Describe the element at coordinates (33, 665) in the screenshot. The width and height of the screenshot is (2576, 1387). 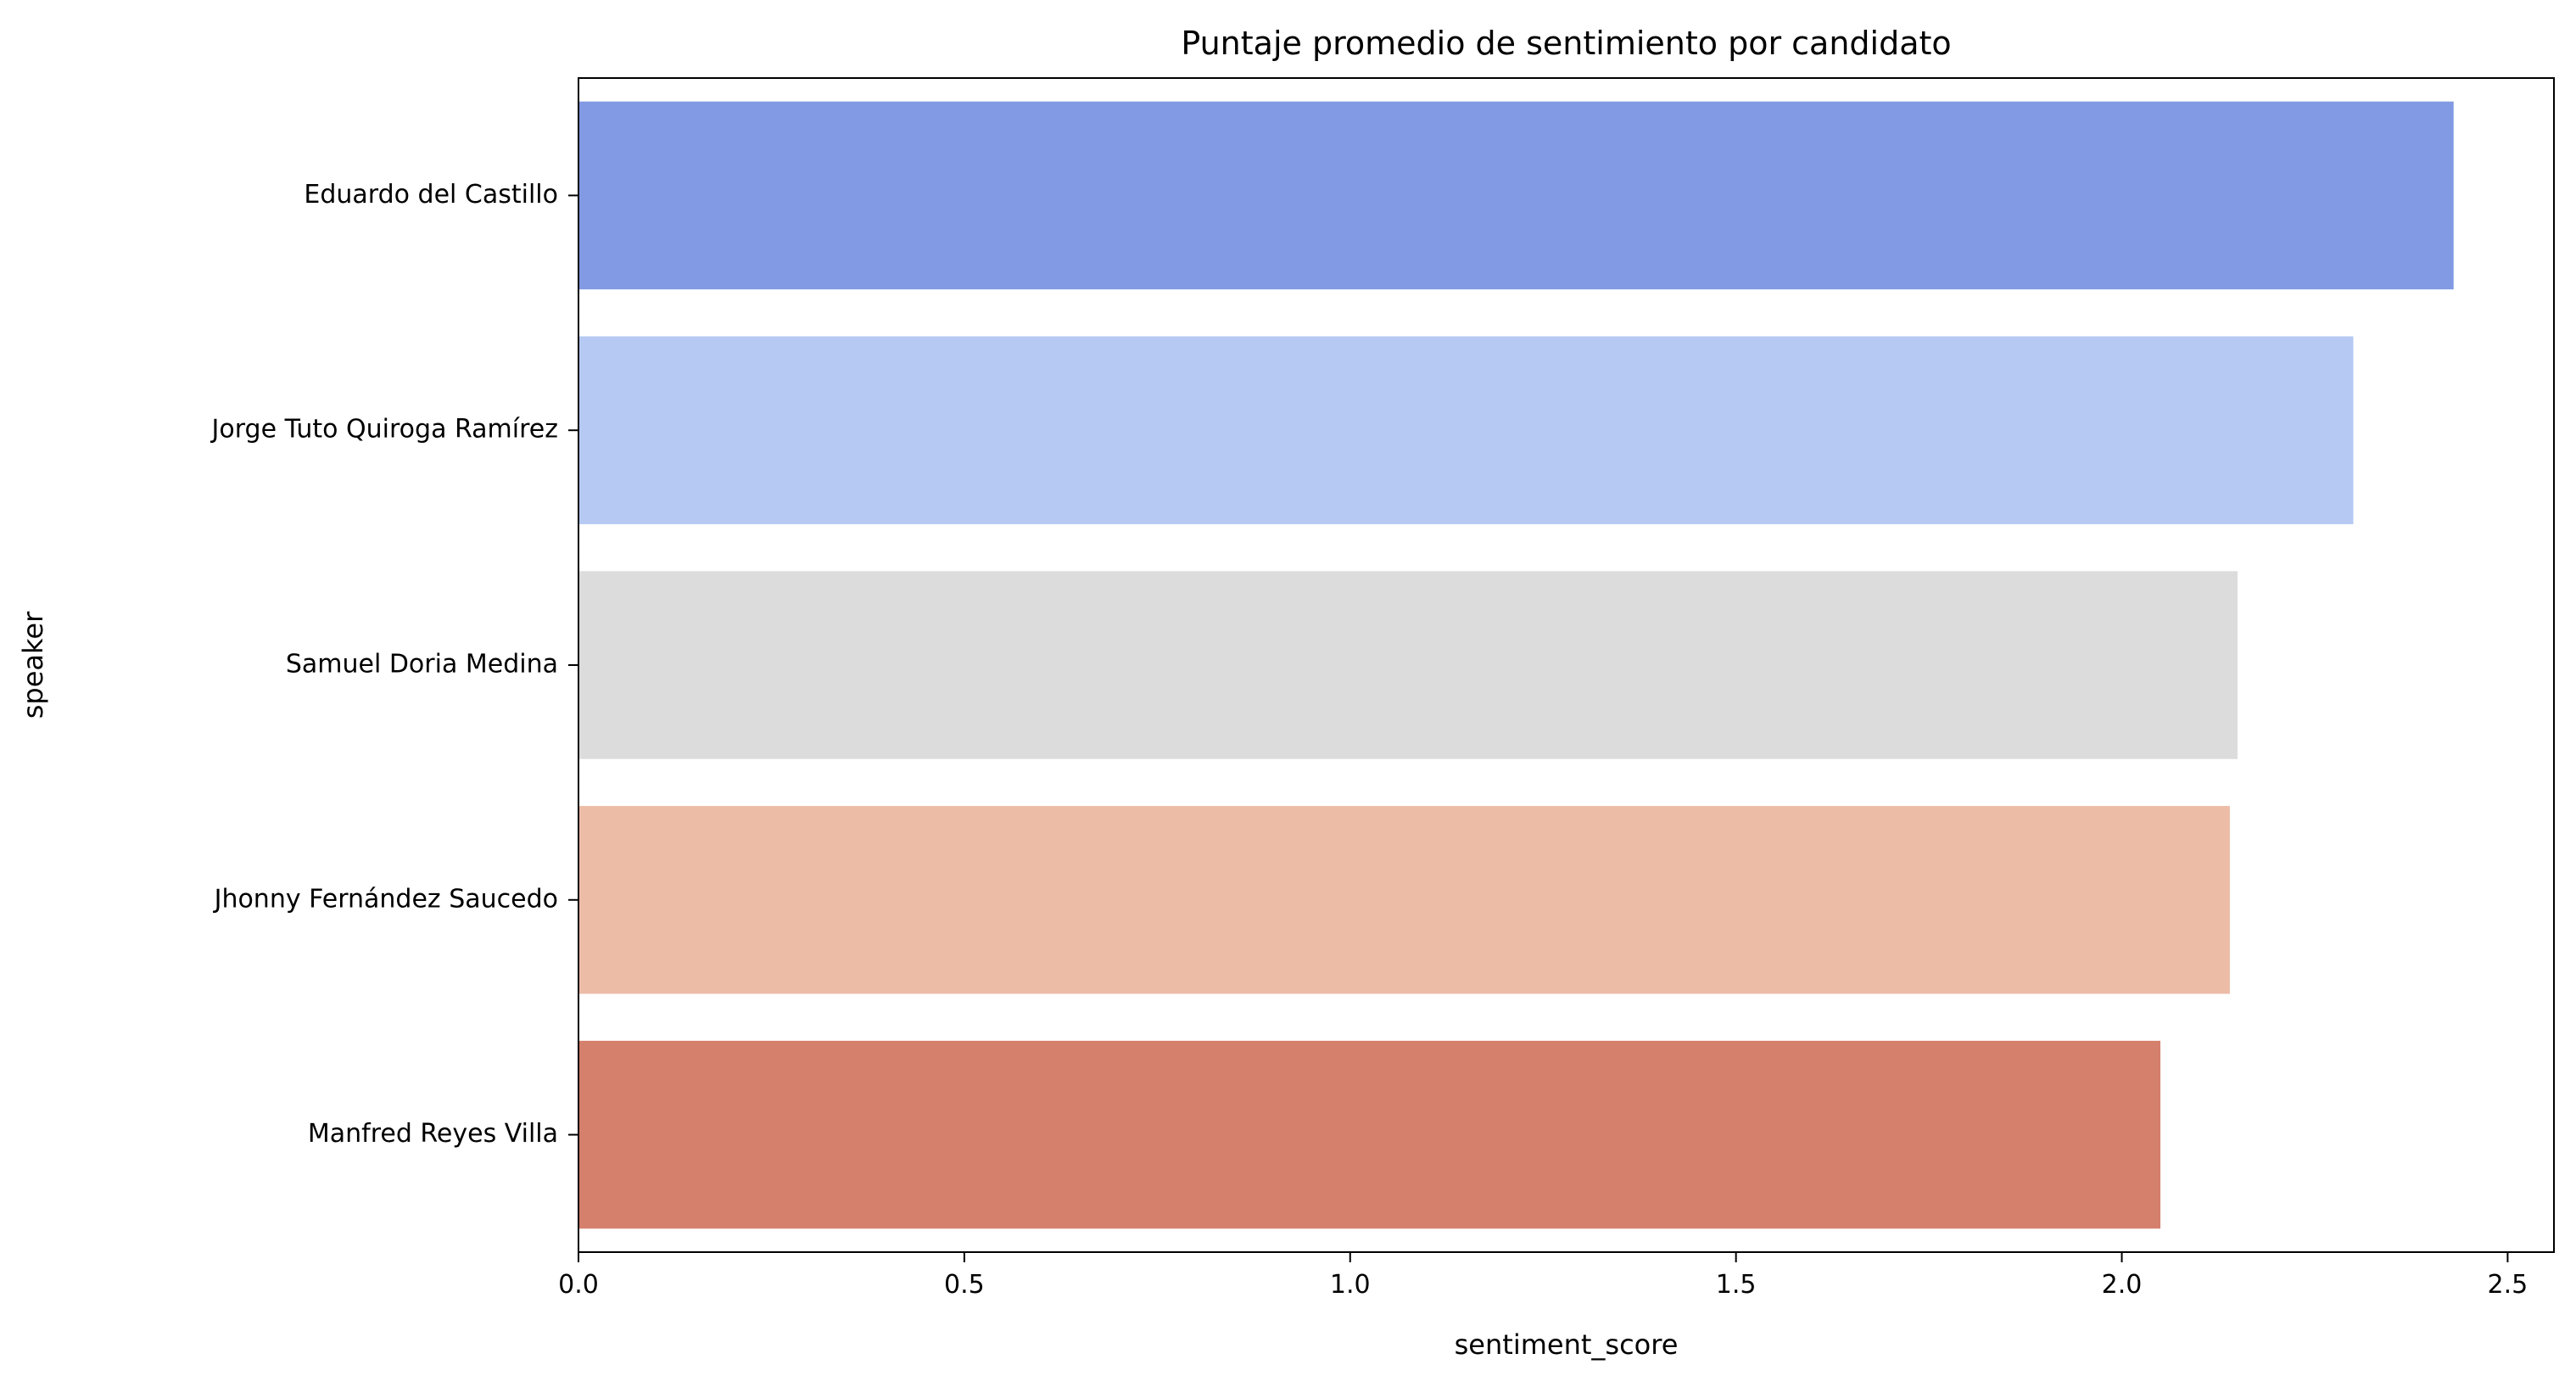
I see `y-axis-title: speaker` at that location.